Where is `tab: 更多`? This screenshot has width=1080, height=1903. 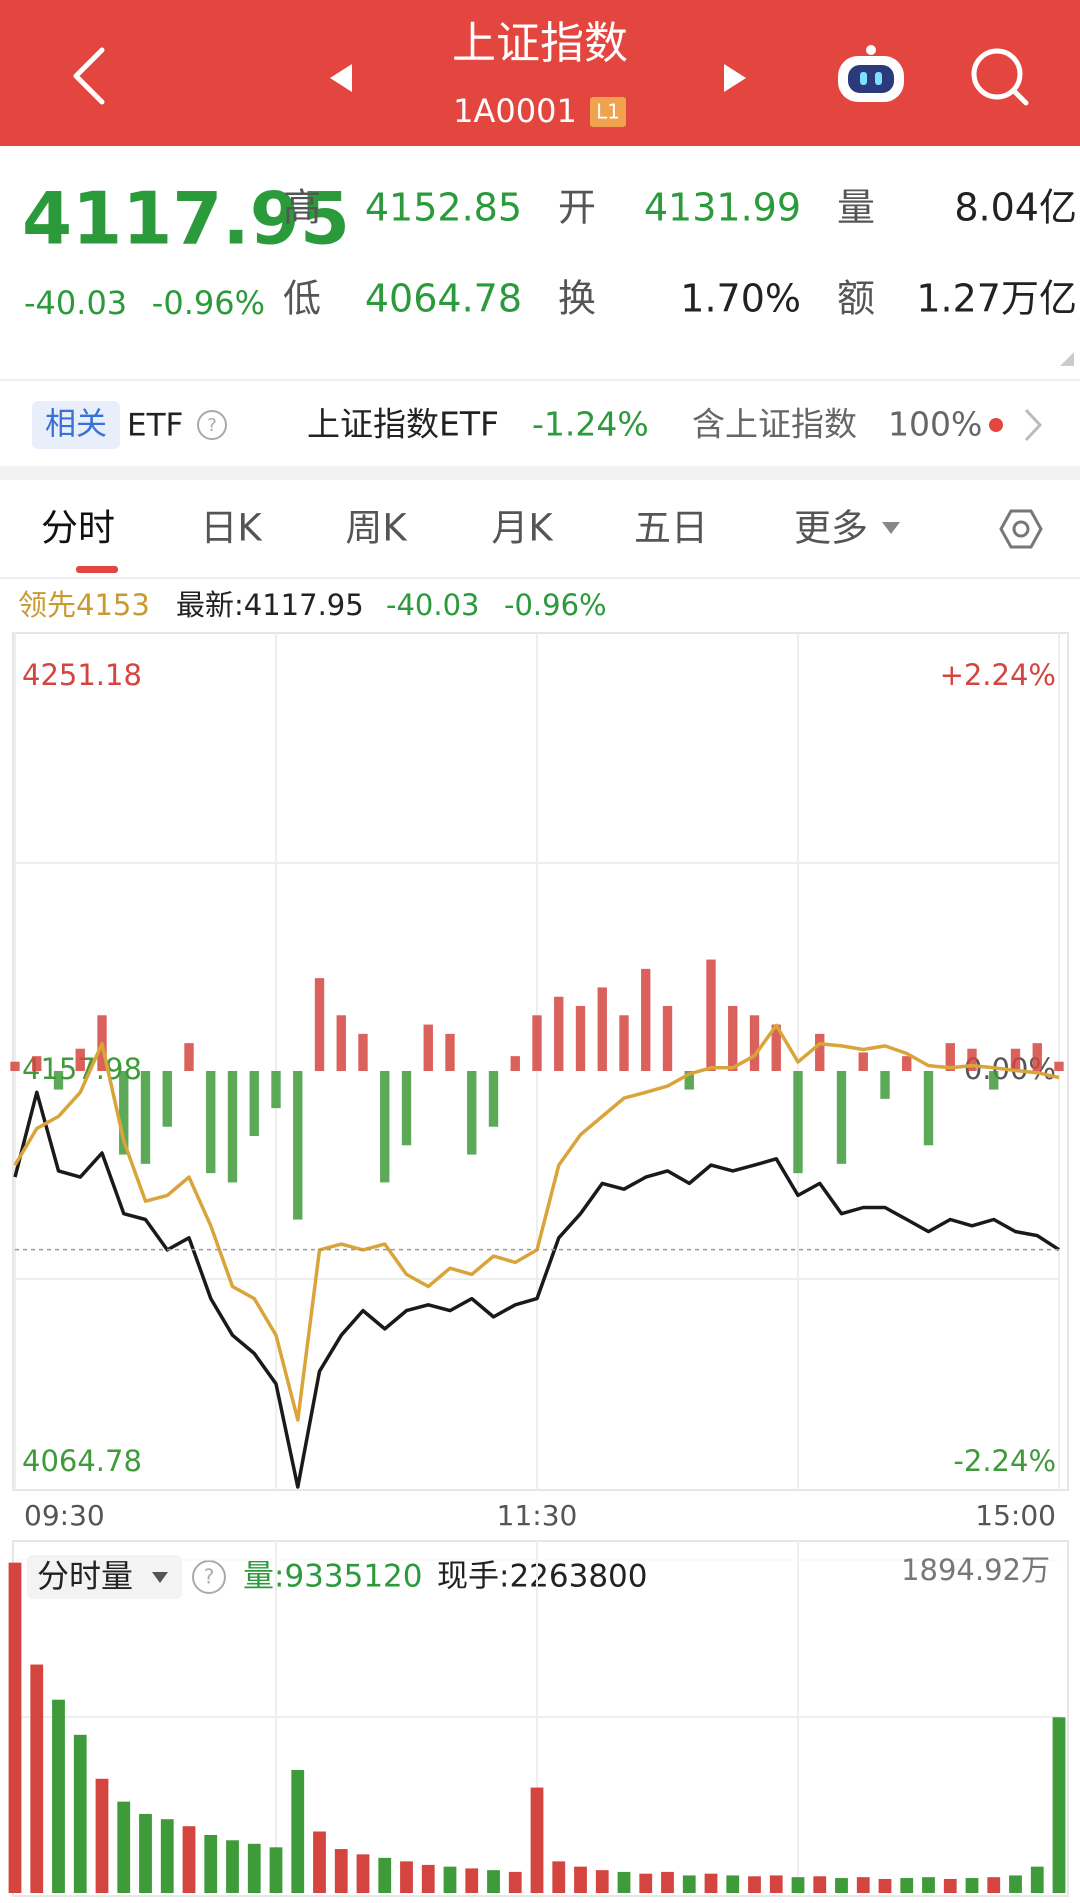
tab: 更多 is located at coordinates (831, 528).